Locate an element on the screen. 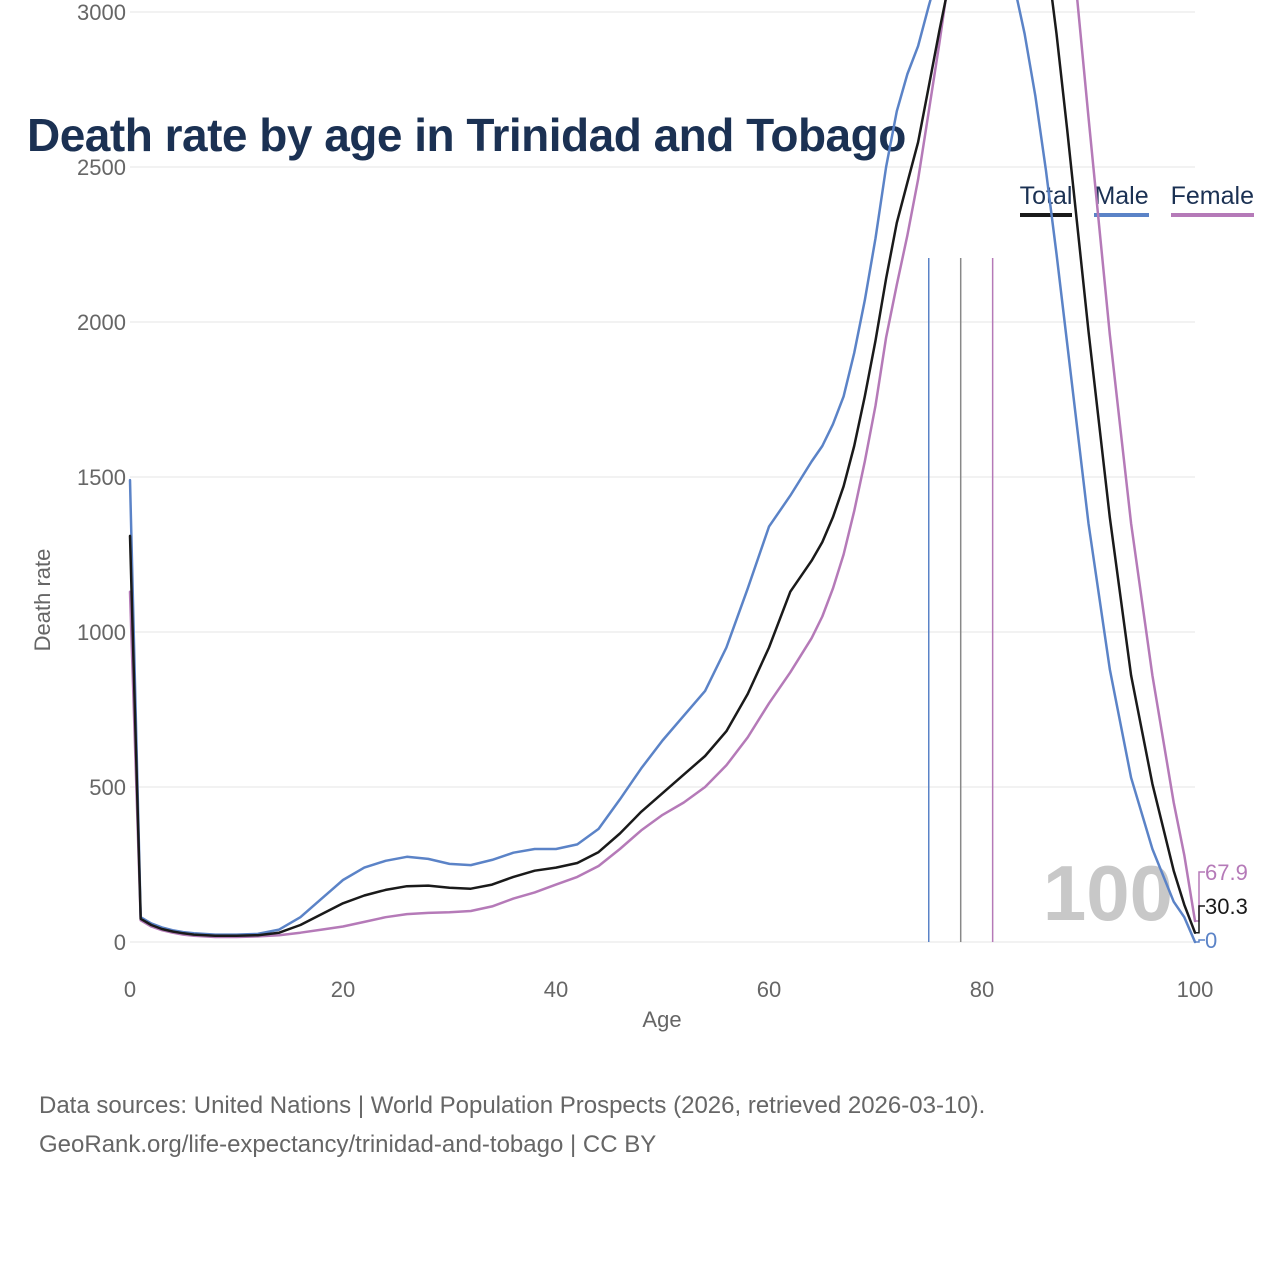 This screenshot has width=1280, height=1280. legend: Total Male Female is located at coordinates (1136, 199).